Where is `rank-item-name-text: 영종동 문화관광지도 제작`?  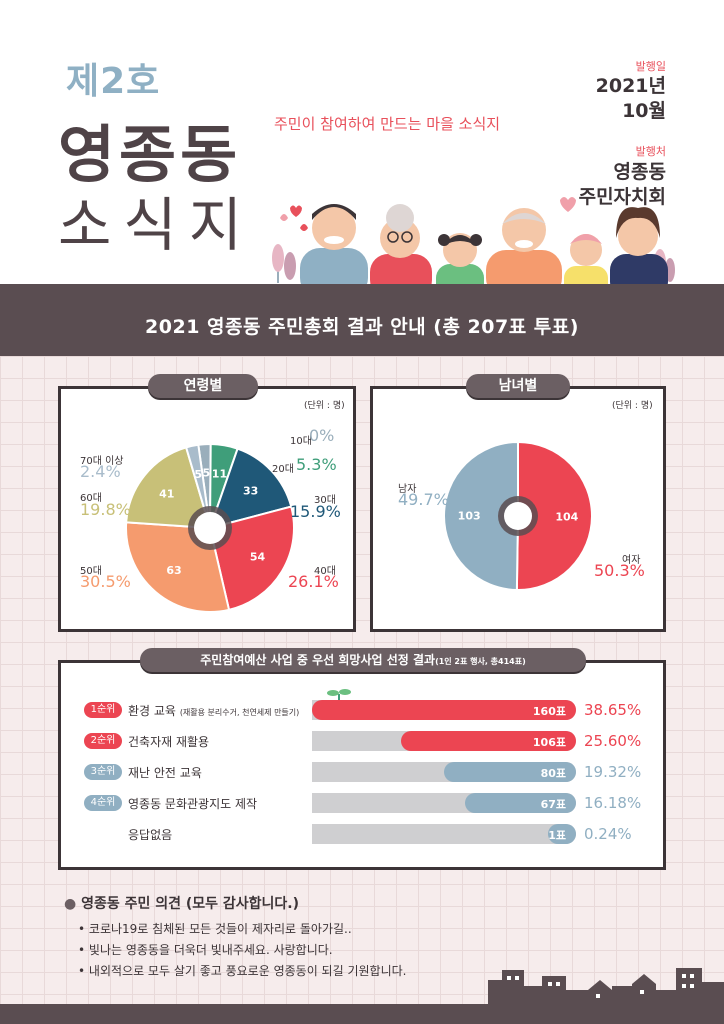 rank-item-name-text: 영종동 문화관광지도 제작 is located at coordinates (193, 804).